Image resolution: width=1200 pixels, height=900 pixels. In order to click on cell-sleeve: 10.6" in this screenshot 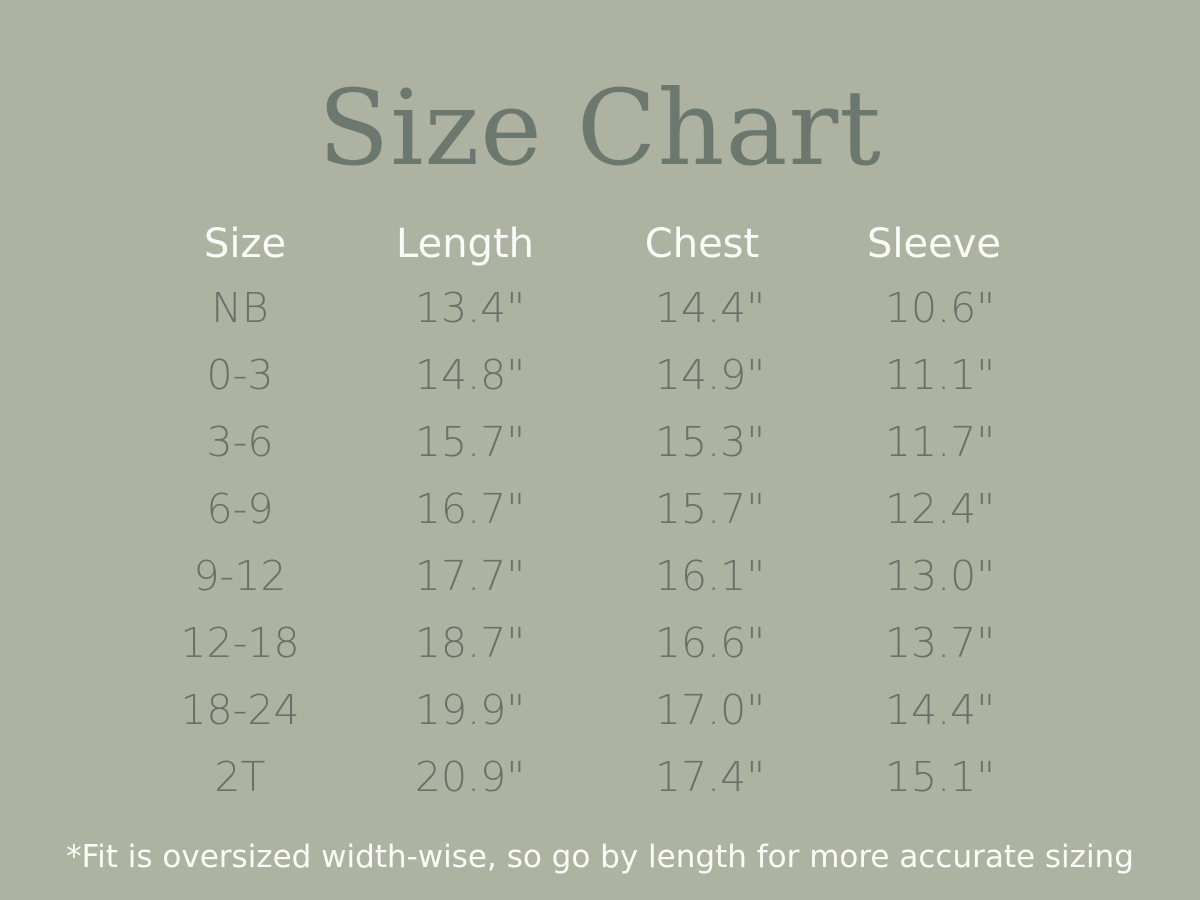, I will do `click(940, 308)`.